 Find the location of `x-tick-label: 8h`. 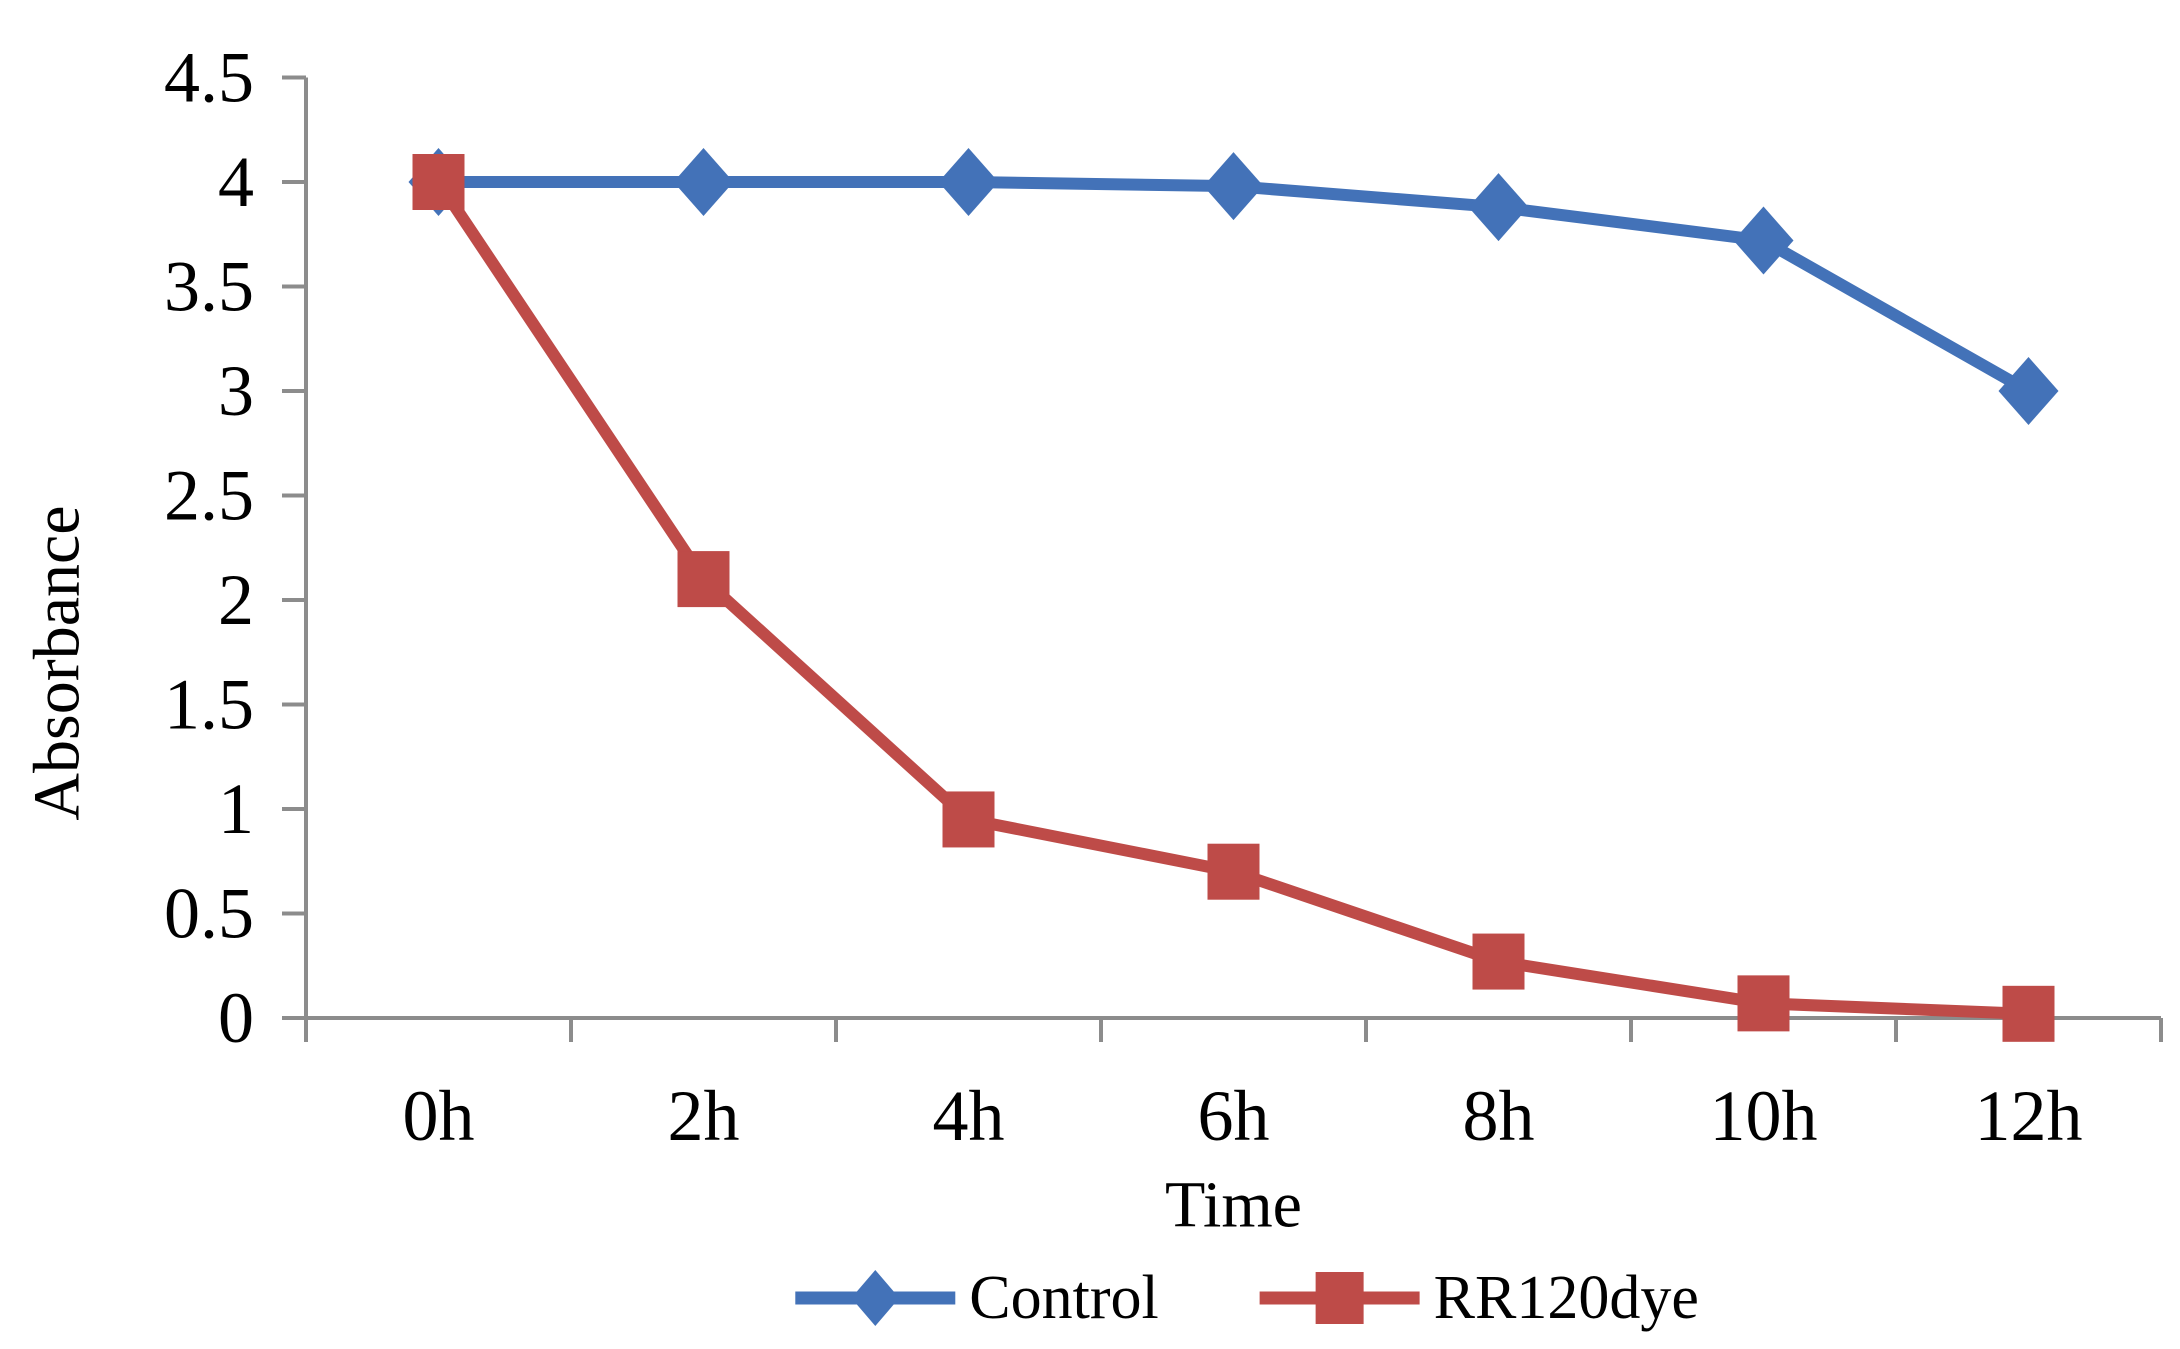

x-tick-label: 8h is located at coordinates (1499, 1116).